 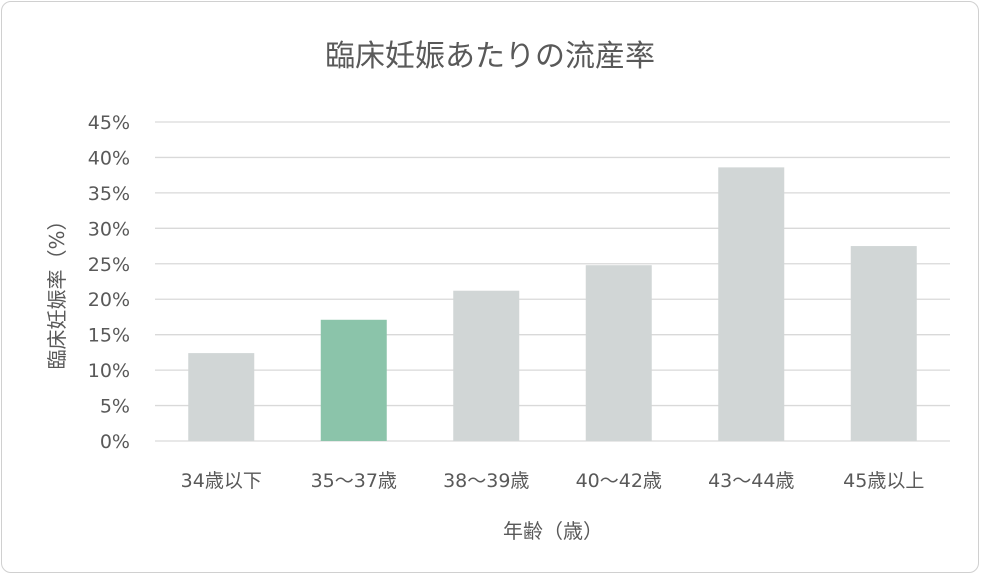 I want to click on x-tick-label: 43〜44歳, so click(x=751, y=481).